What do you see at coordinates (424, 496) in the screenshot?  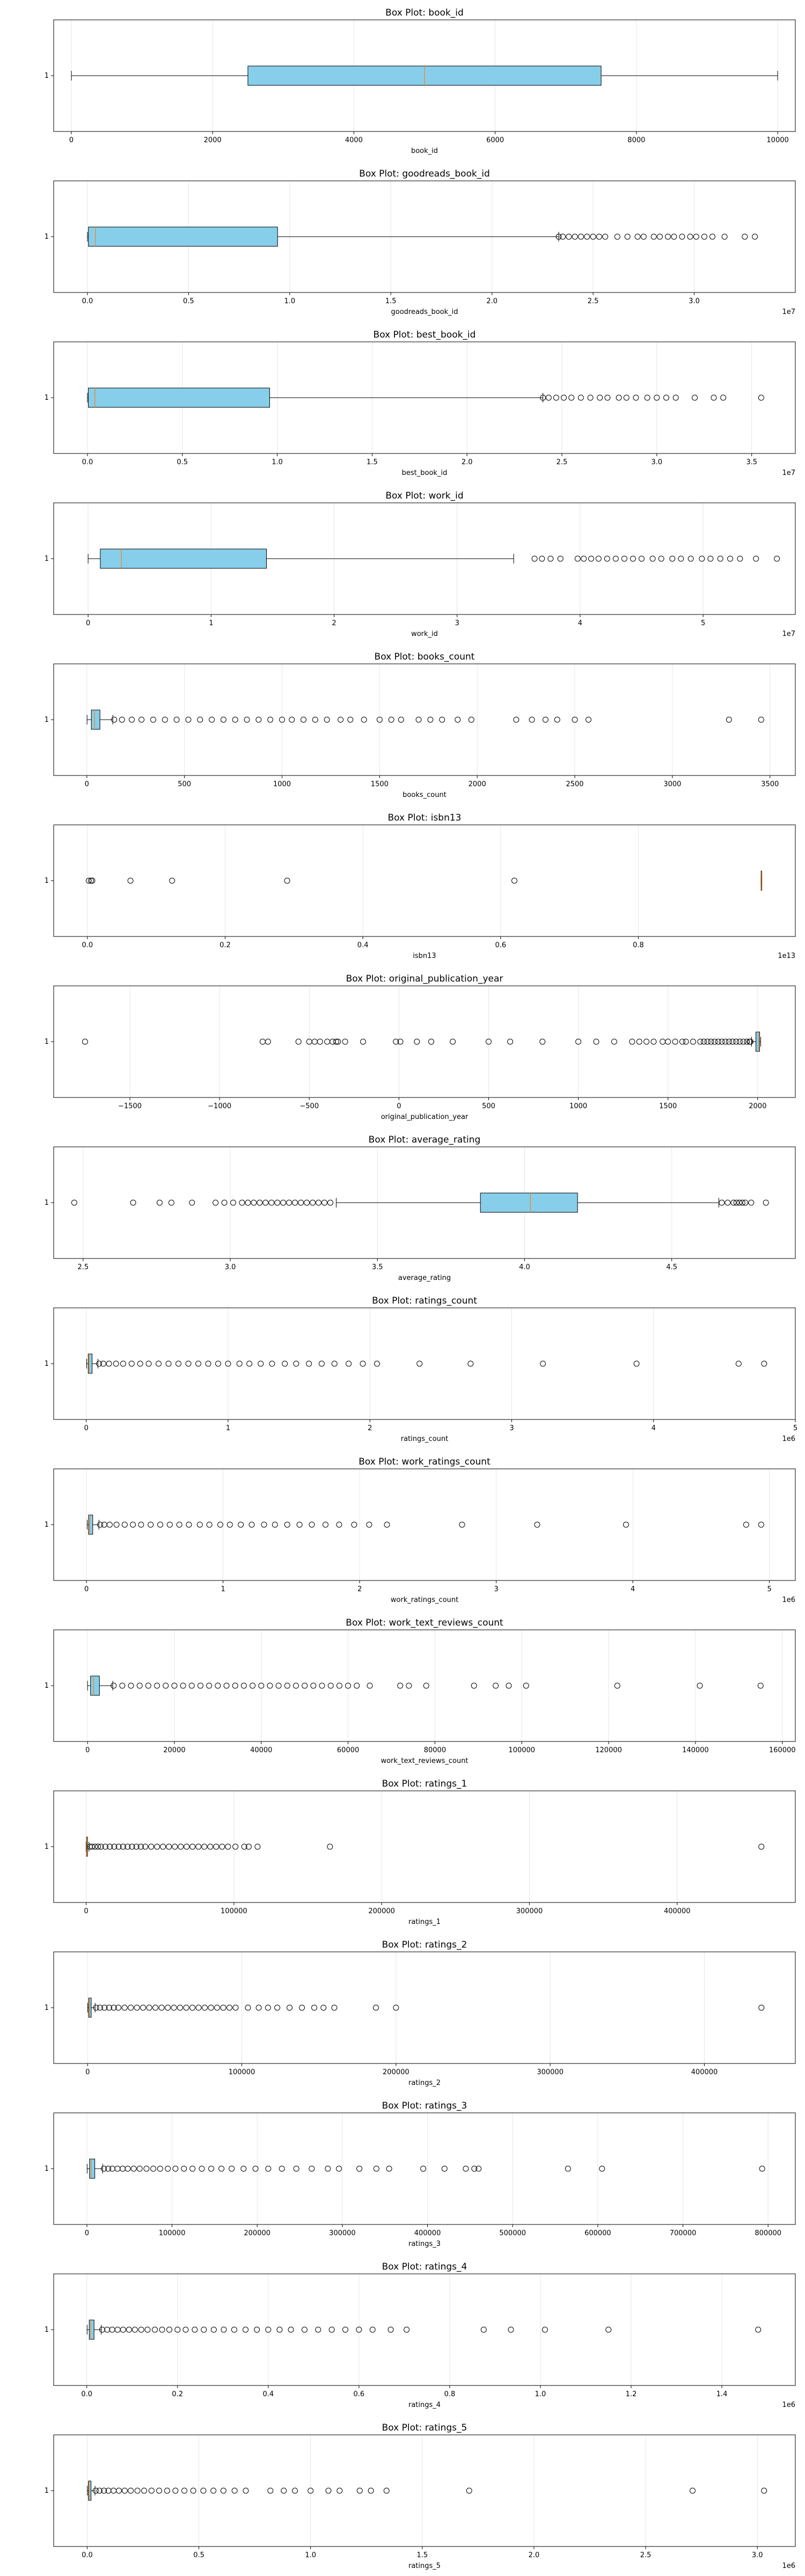 I see `chart-title: Box Plot: work_id` at bounding box center [424, 496].